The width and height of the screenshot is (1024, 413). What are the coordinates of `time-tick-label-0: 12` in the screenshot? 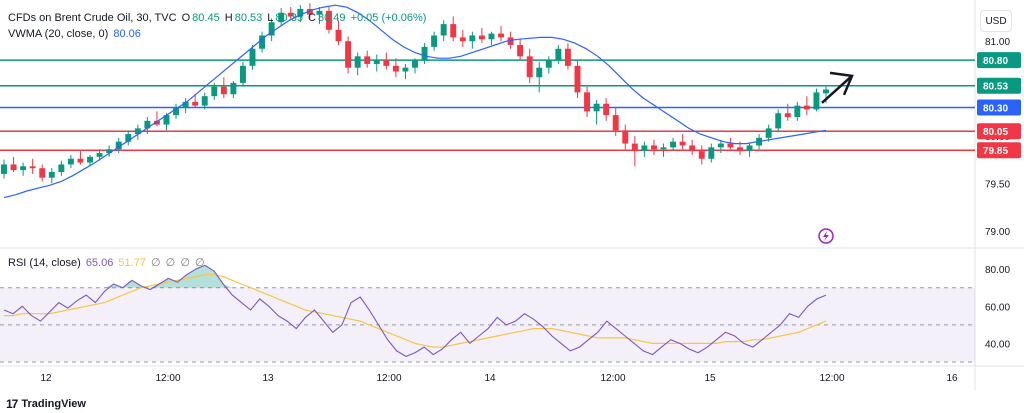 It's located at (46, 378).